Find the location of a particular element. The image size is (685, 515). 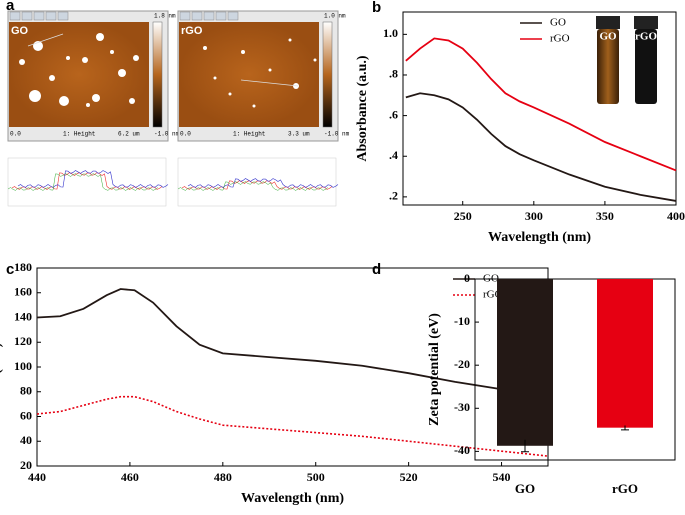

y-axis-label: Zeta potential (eV) is located at coordinates (434, 369).